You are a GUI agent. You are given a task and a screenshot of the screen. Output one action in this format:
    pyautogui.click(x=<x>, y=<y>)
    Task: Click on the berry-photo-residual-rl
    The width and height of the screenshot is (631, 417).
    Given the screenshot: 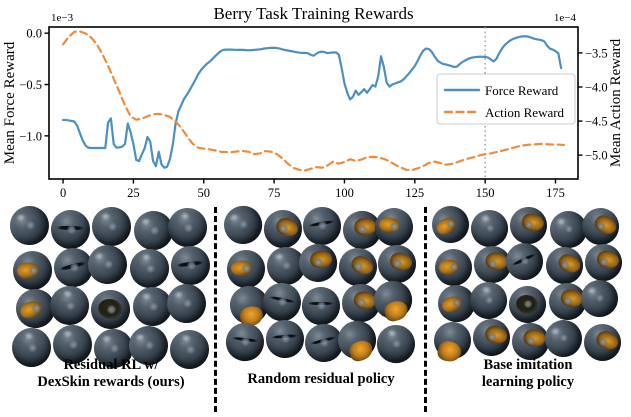 What is the action you would take?
    pyautogui.click(x=109, y=286)
    